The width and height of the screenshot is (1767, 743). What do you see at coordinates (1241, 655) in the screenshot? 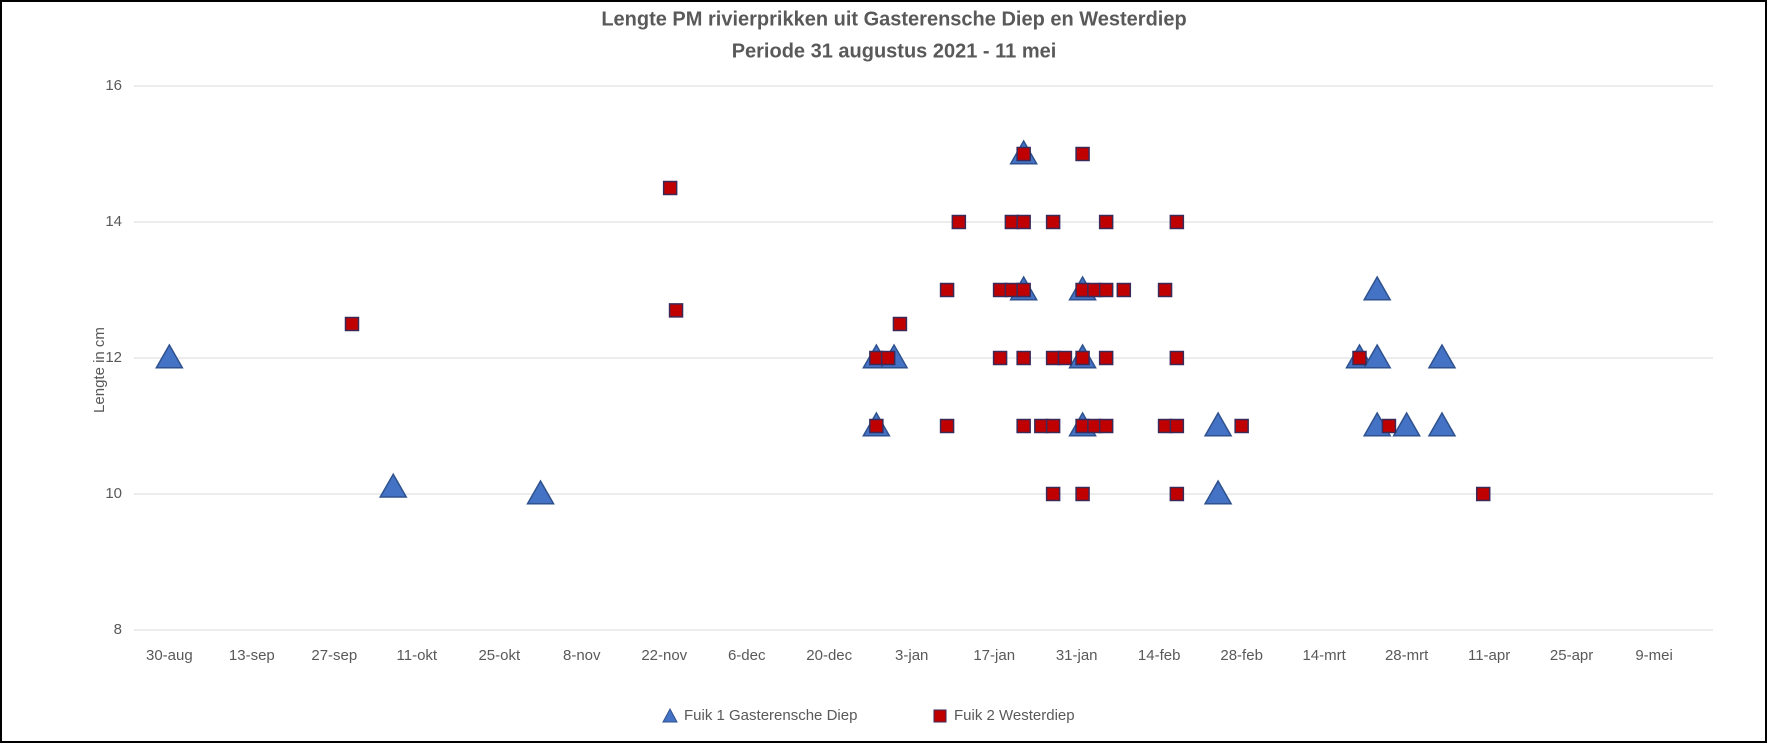
I see `x-tick-label: 28-feb` at bounding box center [1241, 655].